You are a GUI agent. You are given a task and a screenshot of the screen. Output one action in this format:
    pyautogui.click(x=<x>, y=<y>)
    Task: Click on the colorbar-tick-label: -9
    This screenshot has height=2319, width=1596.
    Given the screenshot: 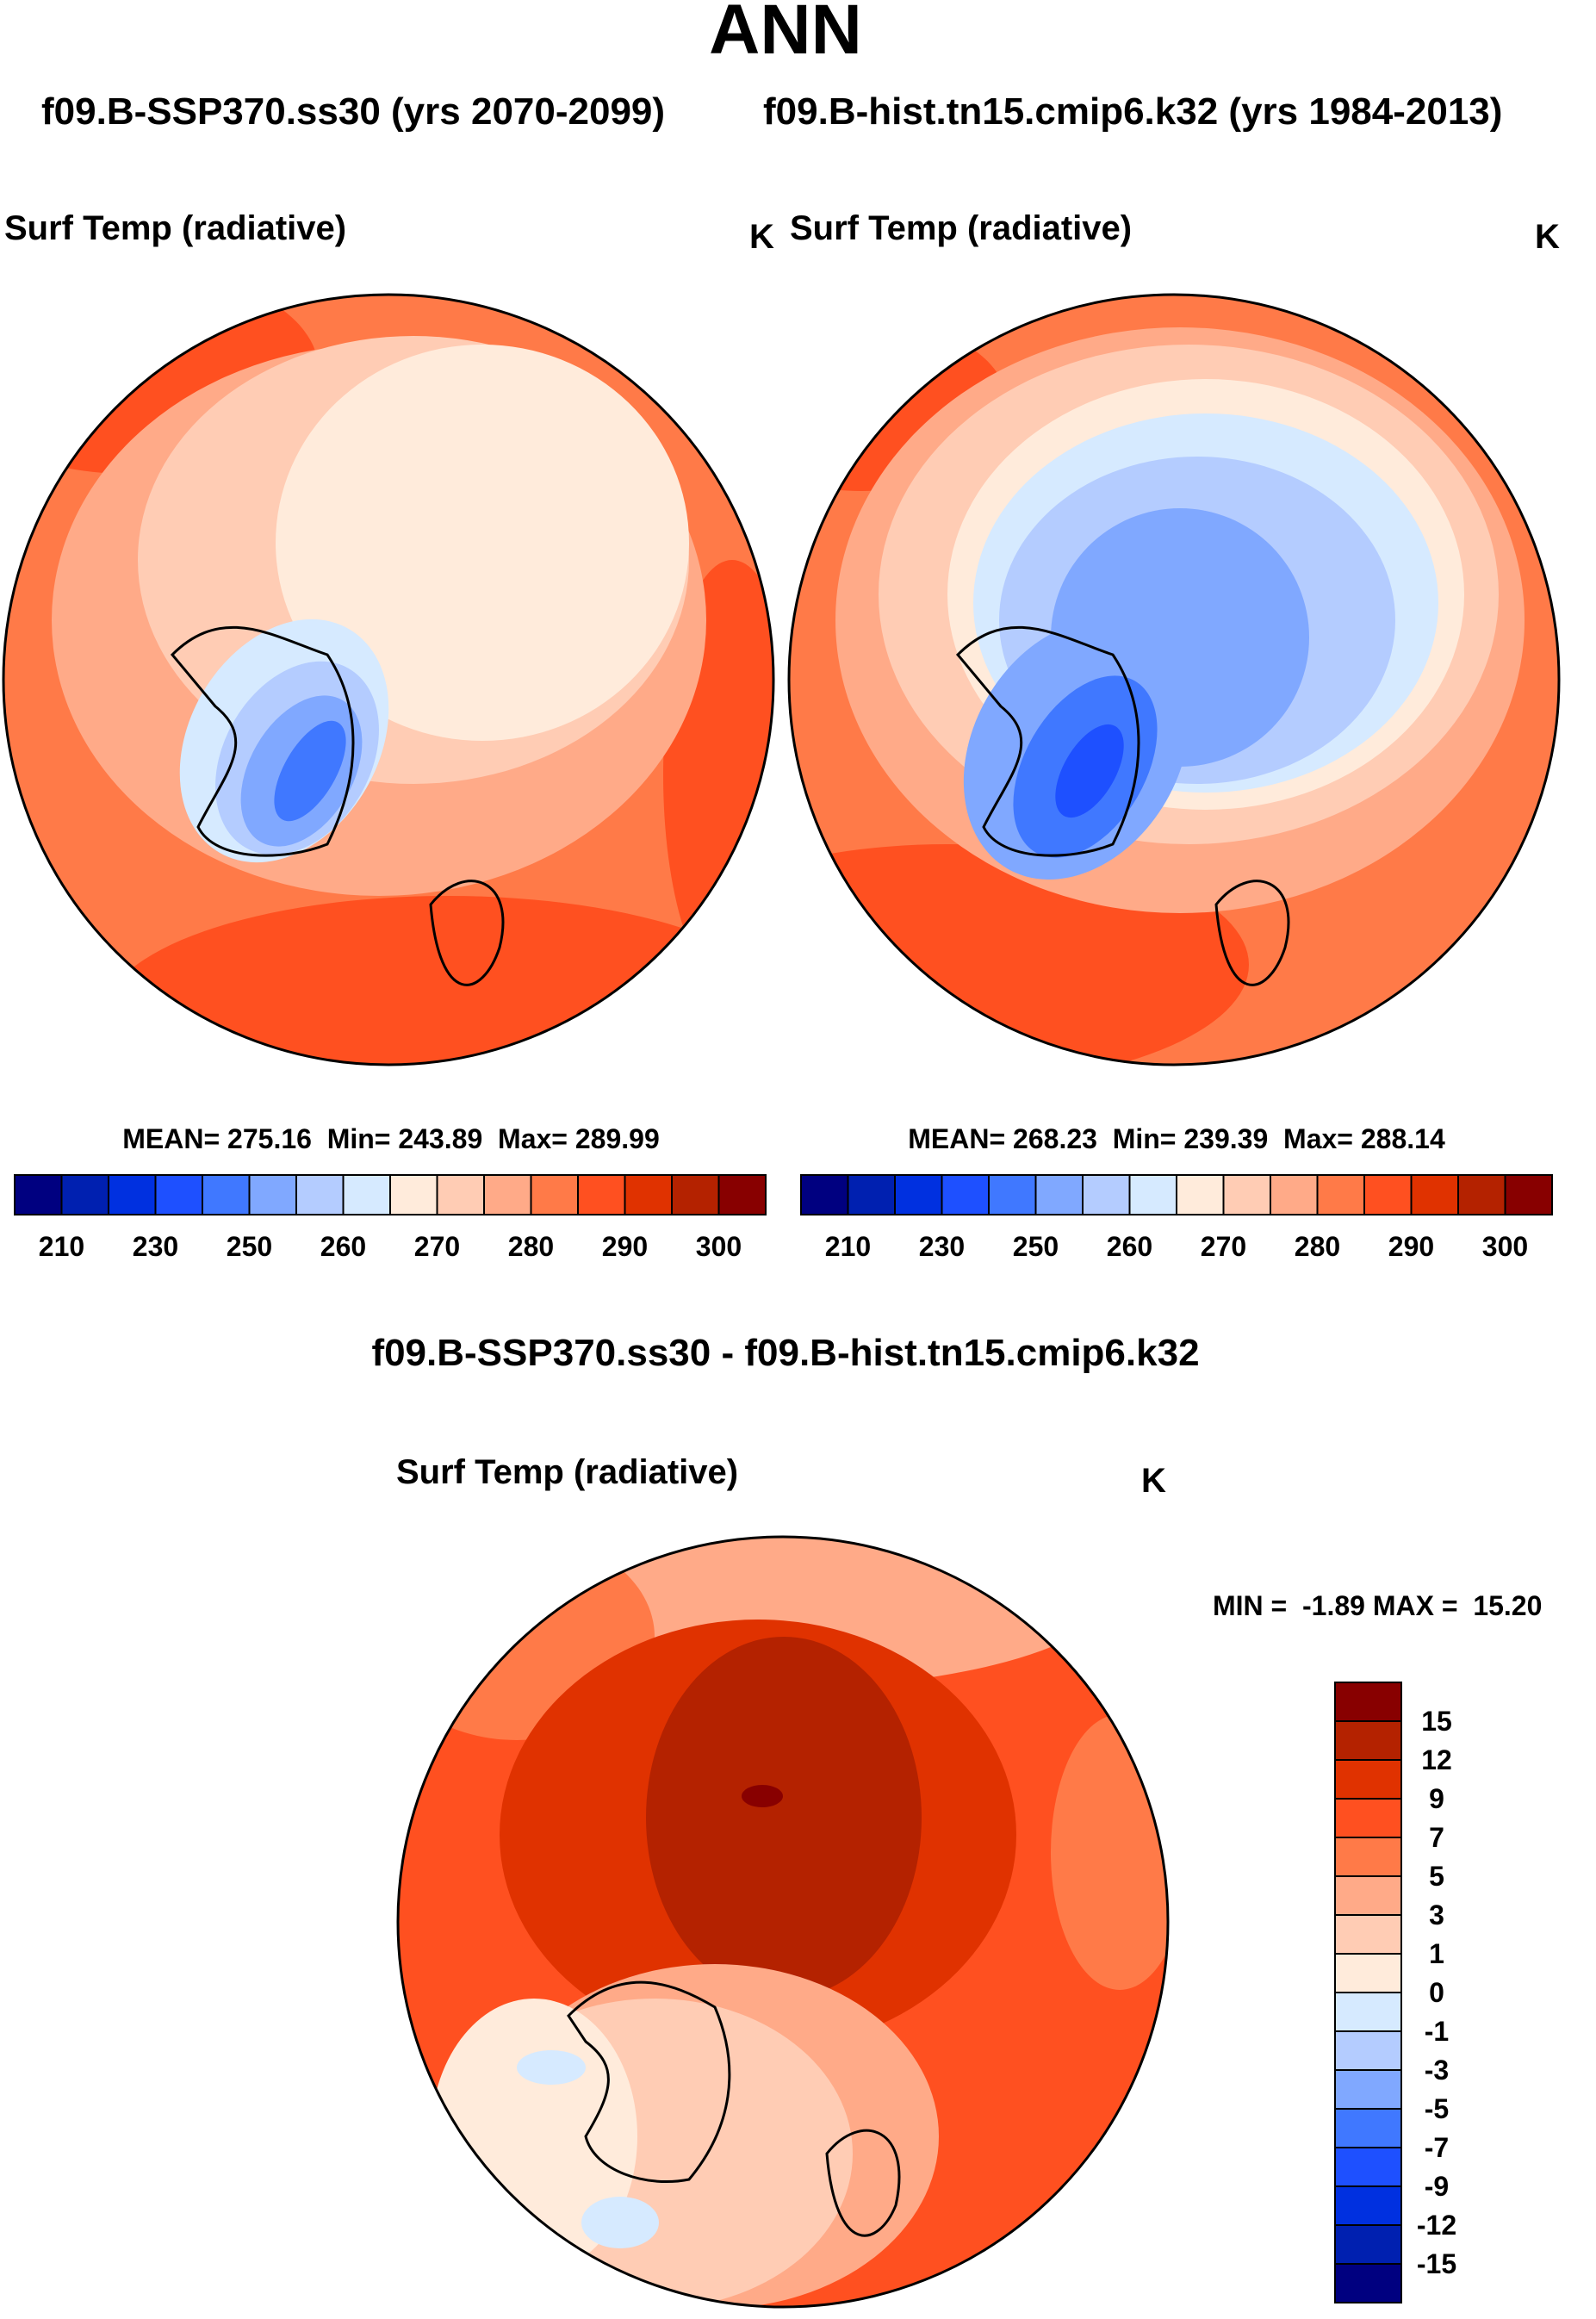 What is the action you would take?
    pyautogui.click(x=1437, y=2186)
    